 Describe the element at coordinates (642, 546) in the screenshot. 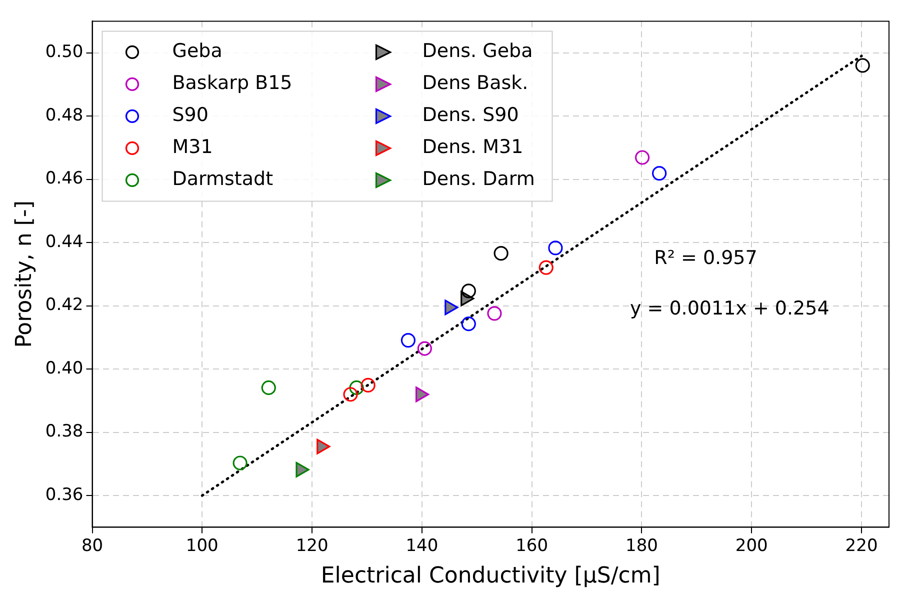

I see `x-tick-label: 180` at that location.